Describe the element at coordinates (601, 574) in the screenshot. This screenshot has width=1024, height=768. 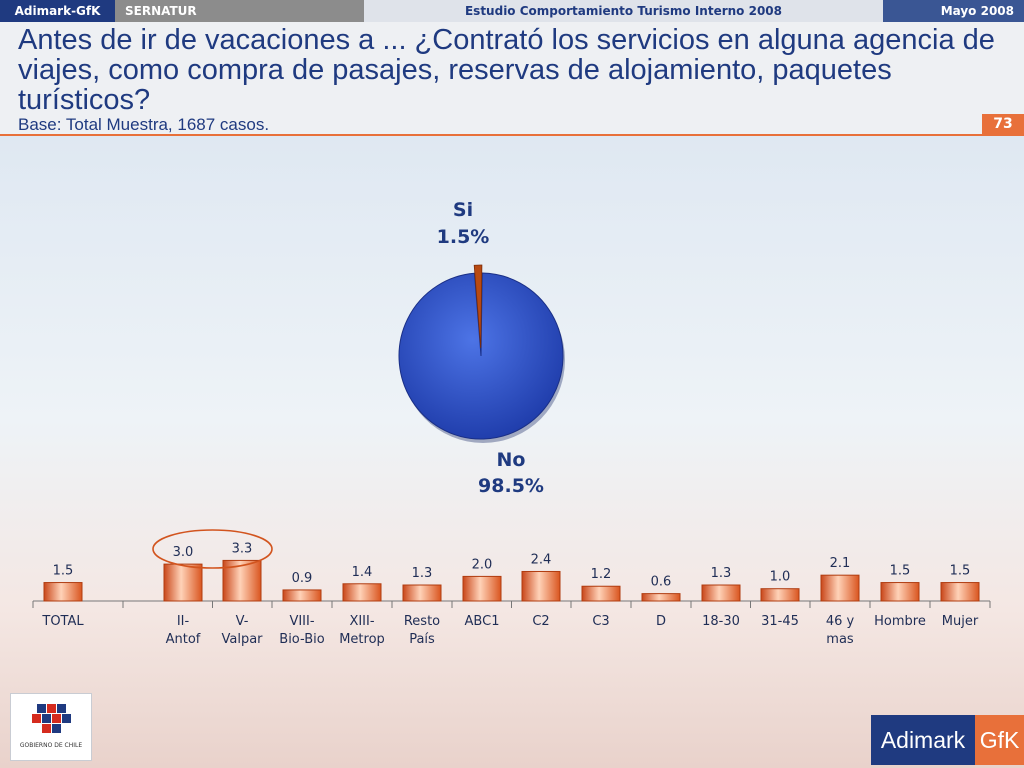
I see `bar-value-label: 1.2` at that location.